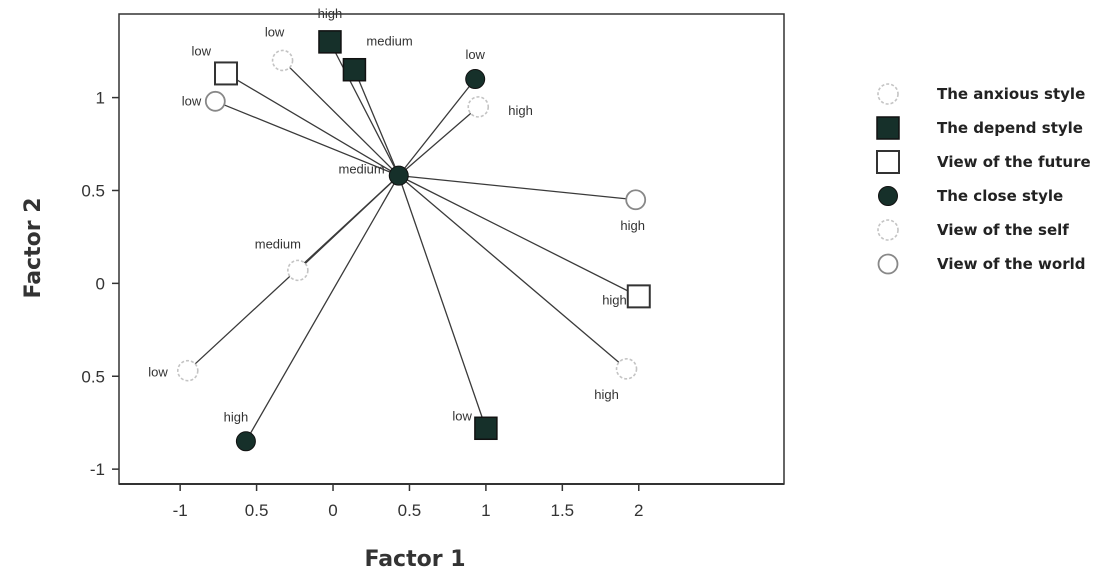 The image size is (1111, 576). I want to click on legend-label: The depend style, so click(1010, 128).